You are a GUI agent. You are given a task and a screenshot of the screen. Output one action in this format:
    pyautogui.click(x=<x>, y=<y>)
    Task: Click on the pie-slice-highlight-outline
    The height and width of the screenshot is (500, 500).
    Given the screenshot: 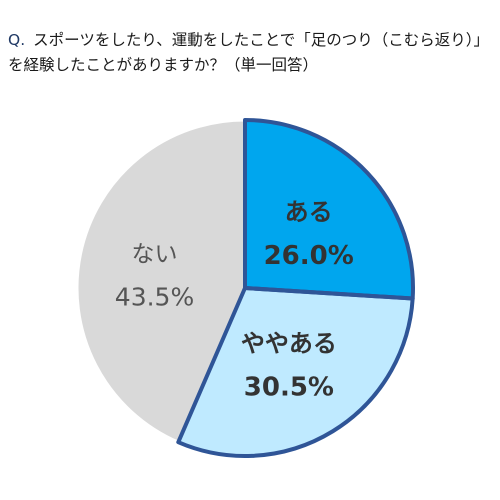 What is the action you would take?
    pyautogui.click(x=329, y=209)
    